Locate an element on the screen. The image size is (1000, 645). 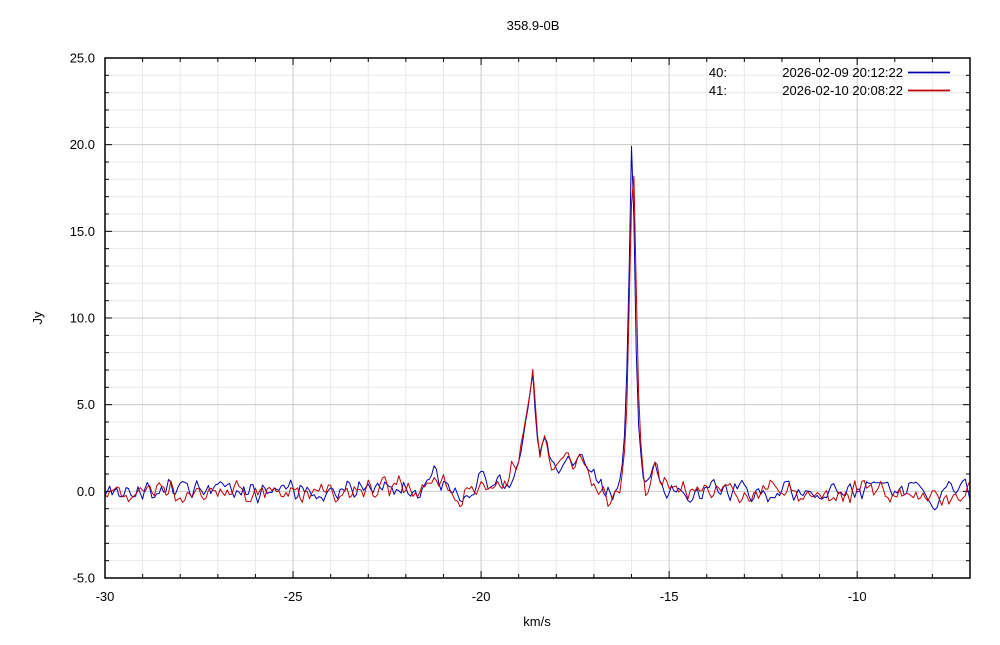
y-tick-label: 25.0 is located at coordinates (82, 58).